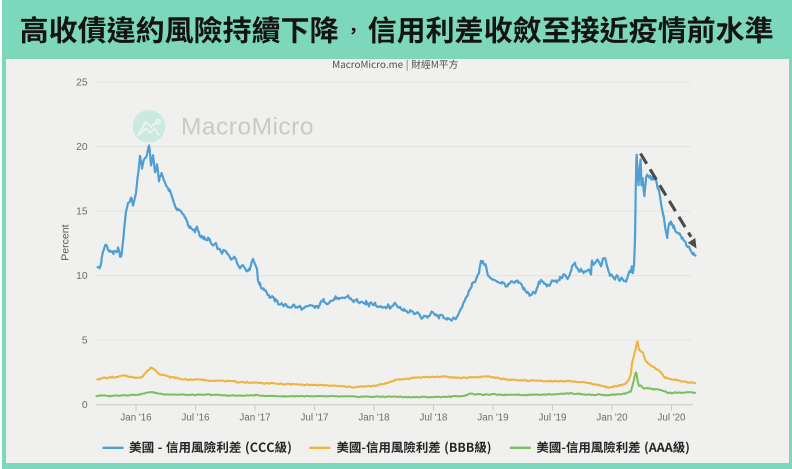 The height and width of the screenshot is (469, 792). What do you see at coordinates (66, 242) in the screenshot?
I see `svg-text: Percent` at bounding box center [66, 242].